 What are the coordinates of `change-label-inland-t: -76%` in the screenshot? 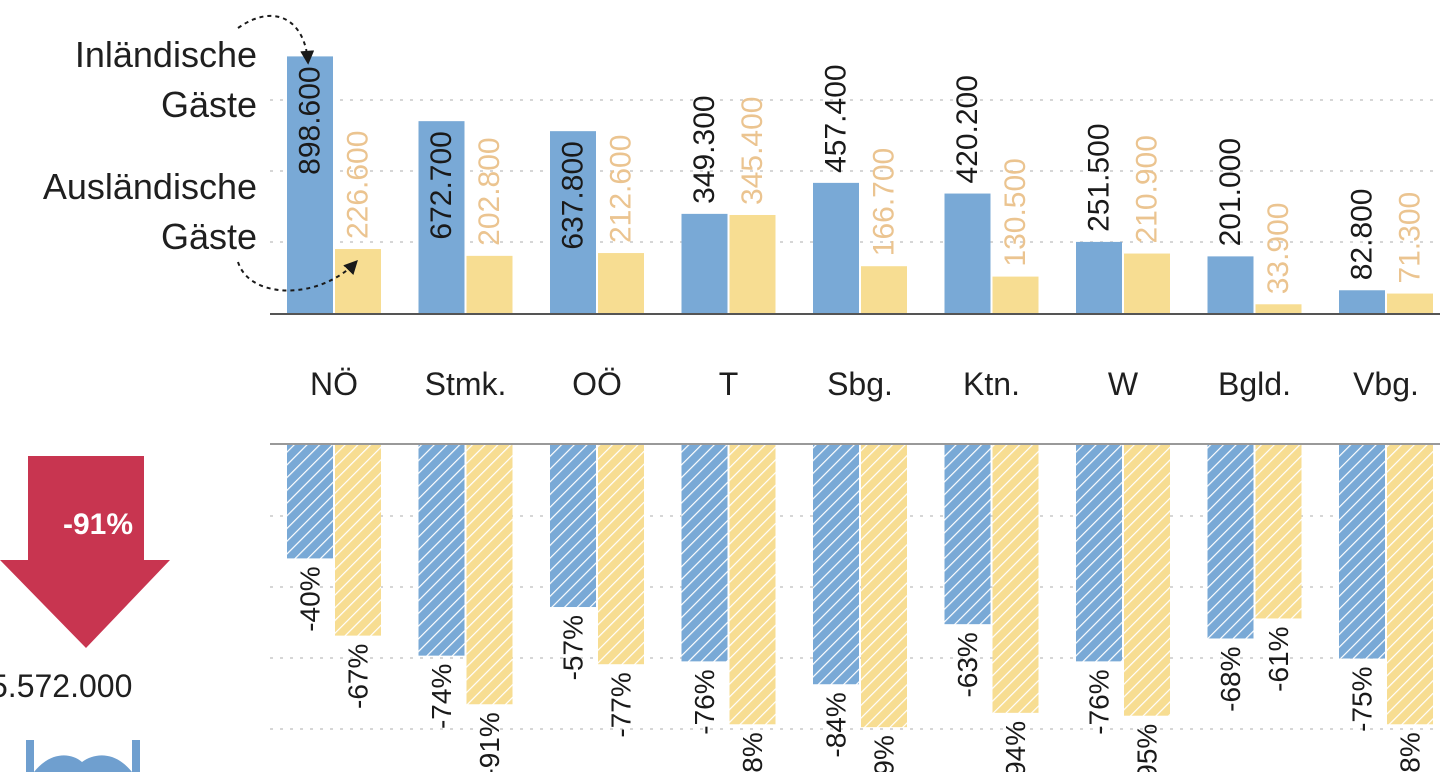 It's located at (704, 701).